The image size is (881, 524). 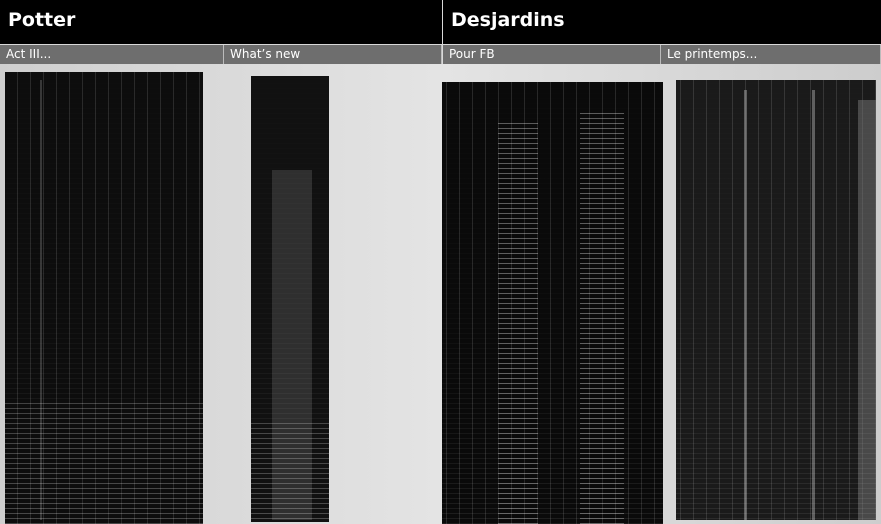 What do you see at coordinates (290, 299) in the screenshot?
I see `spectrogram` at bounding box center [290, 299].